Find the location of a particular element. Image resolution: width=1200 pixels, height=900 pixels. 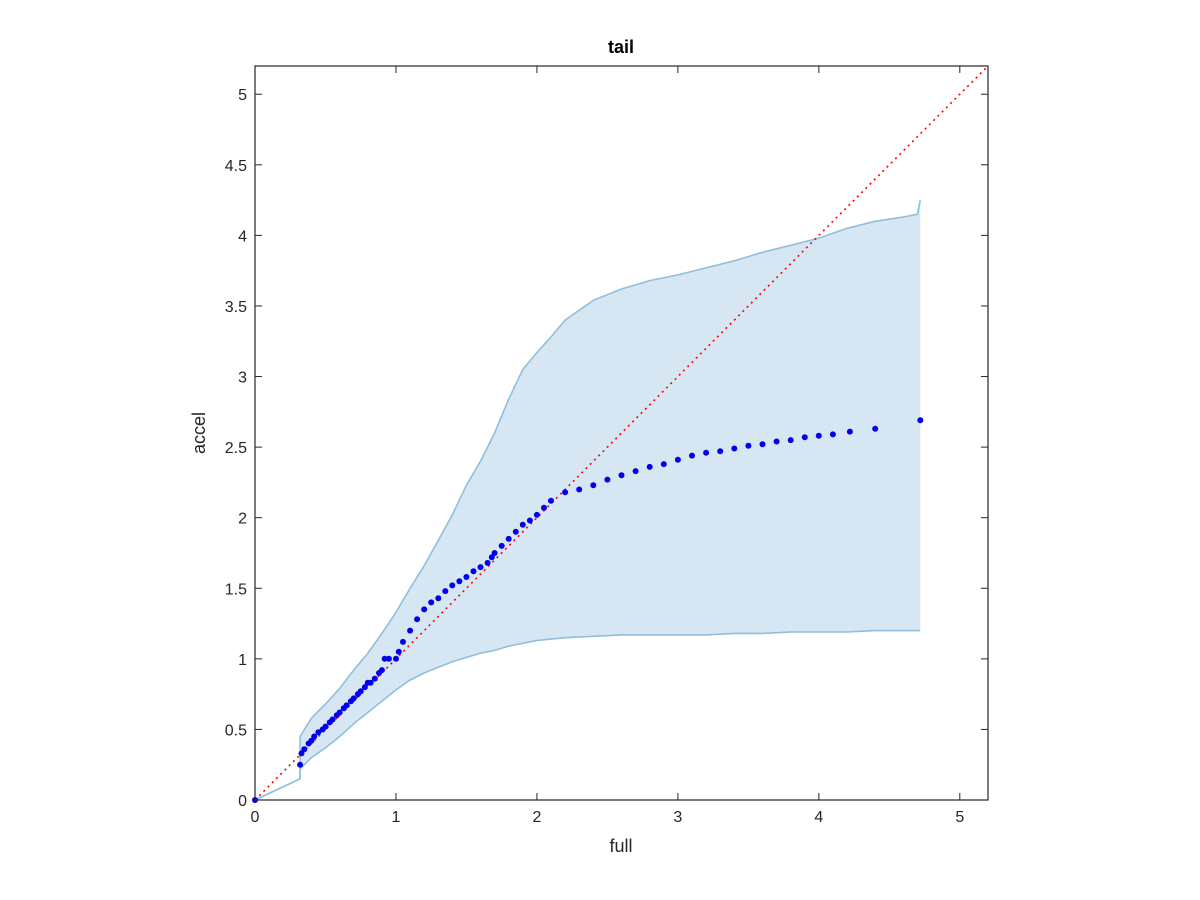

x-tick-label: 1 is located at coordinates (396, 817).